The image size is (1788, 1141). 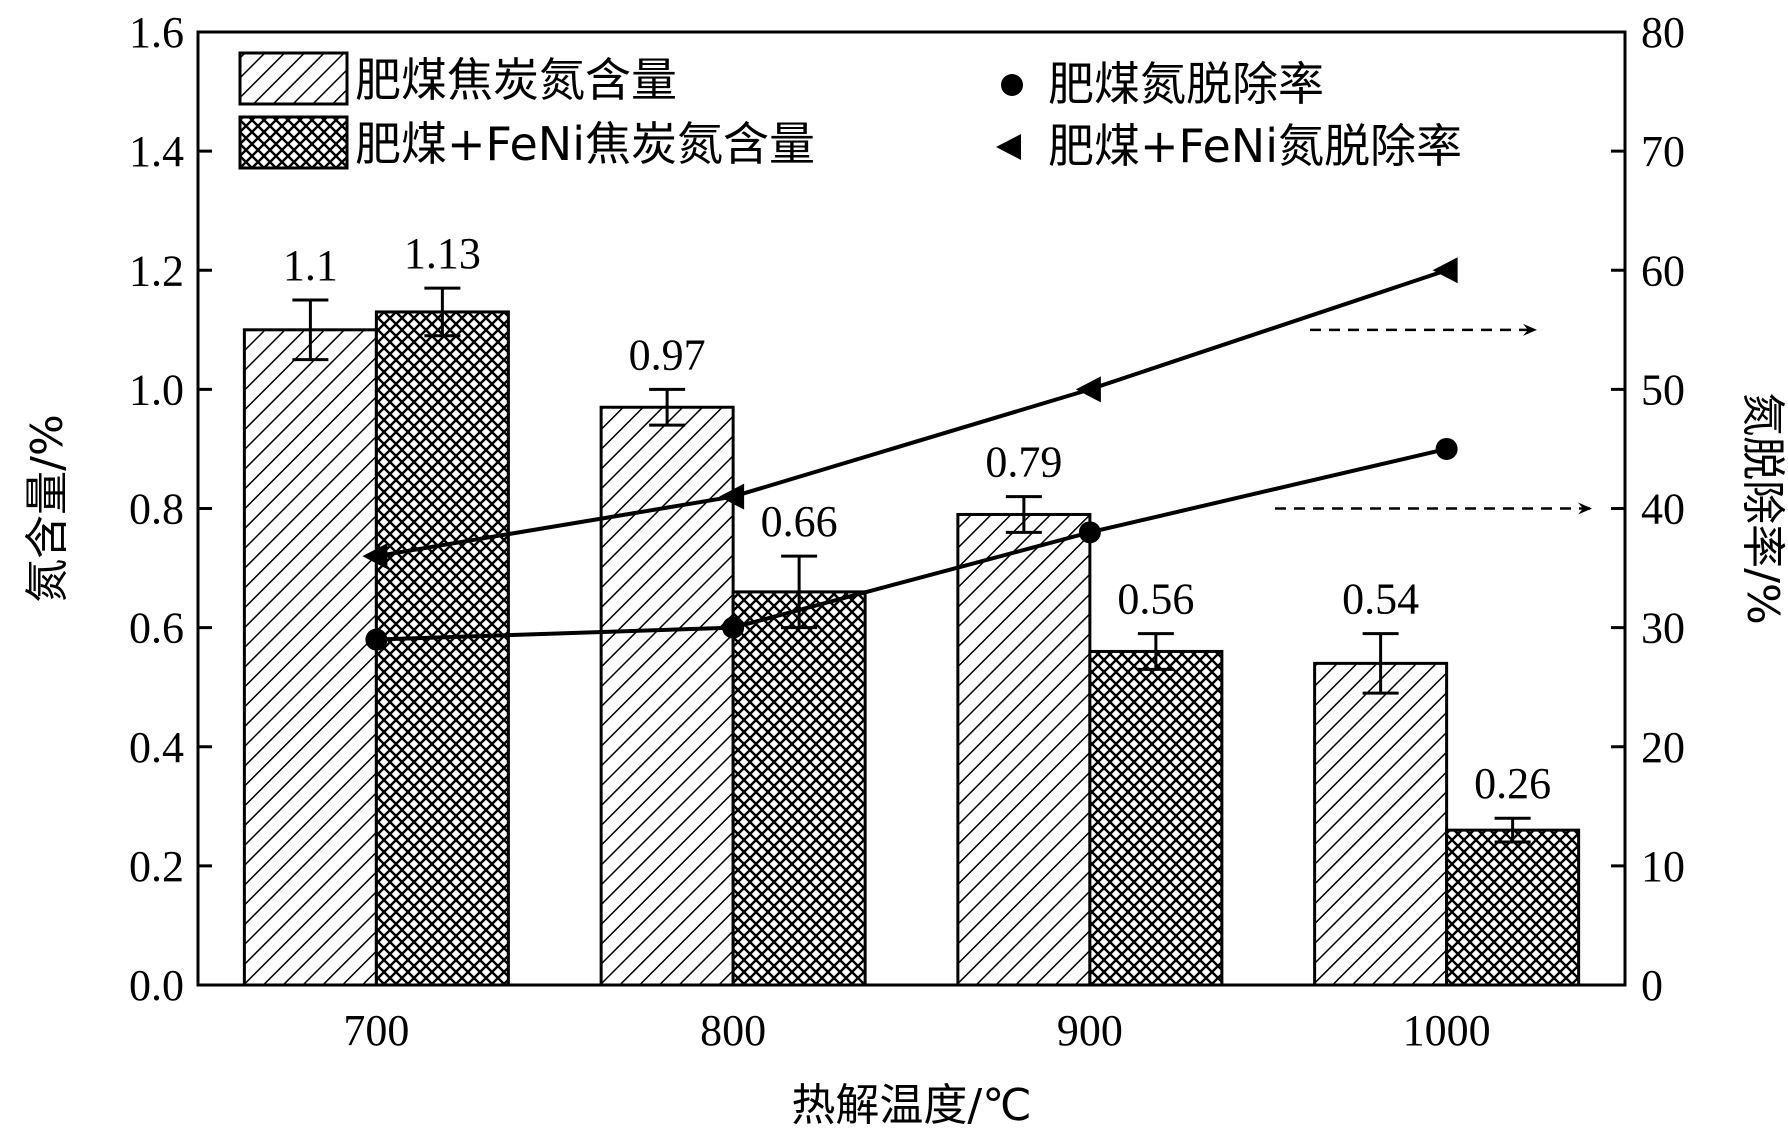 I want to click on right-tick-label: 20, so click(x=1663, y=747).